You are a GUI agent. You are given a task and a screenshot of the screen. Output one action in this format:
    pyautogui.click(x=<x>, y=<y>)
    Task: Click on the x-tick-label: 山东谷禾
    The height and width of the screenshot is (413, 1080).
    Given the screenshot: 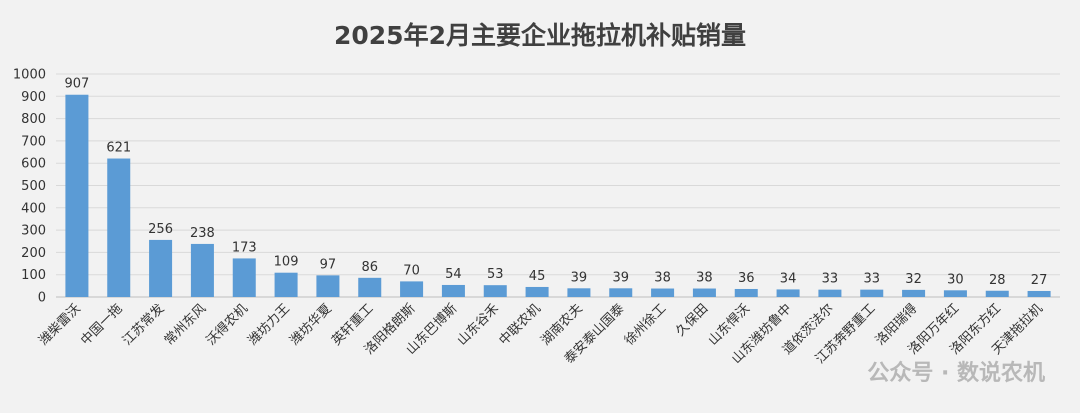 What is the action you would take?
    pyautogui.click(x=478, y=324)
    